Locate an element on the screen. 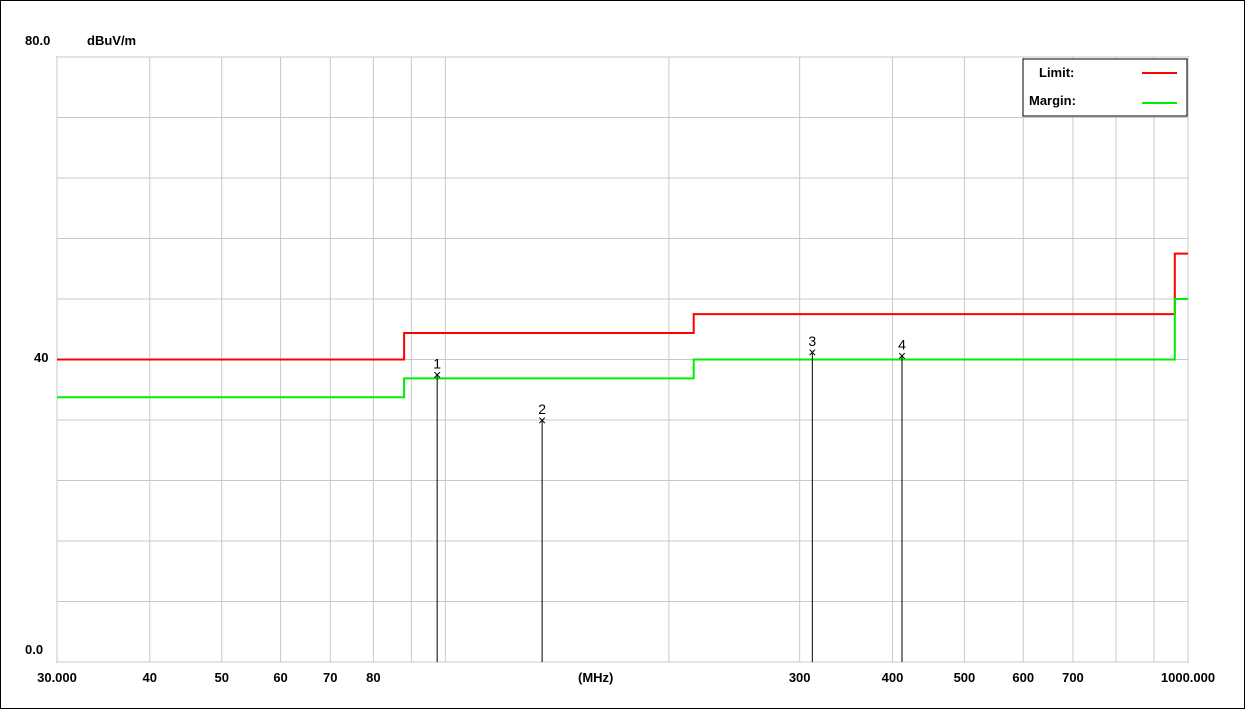 This screenshot has width=1245, height=710. marker-label: 2 is located at coordinates (542, 409).